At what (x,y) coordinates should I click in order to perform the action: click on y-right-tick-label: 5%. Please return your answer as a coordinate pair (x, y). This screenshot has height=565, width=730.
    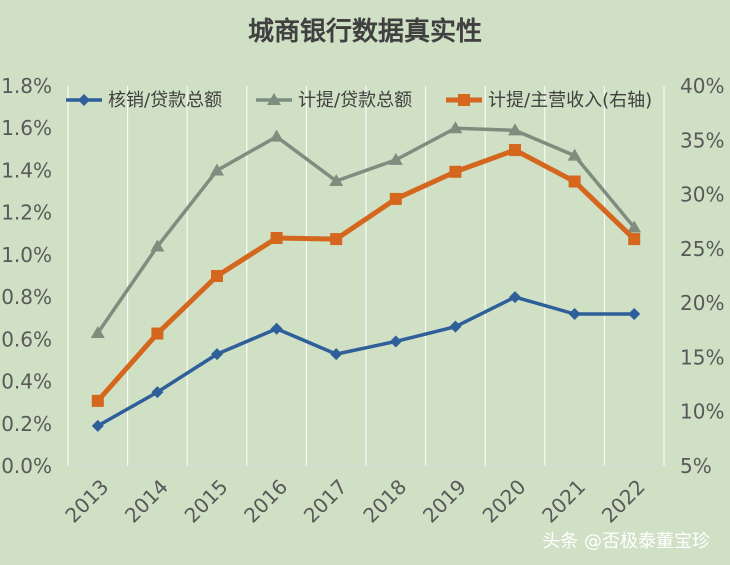
    Looking at the image, I should click on (696, 466).